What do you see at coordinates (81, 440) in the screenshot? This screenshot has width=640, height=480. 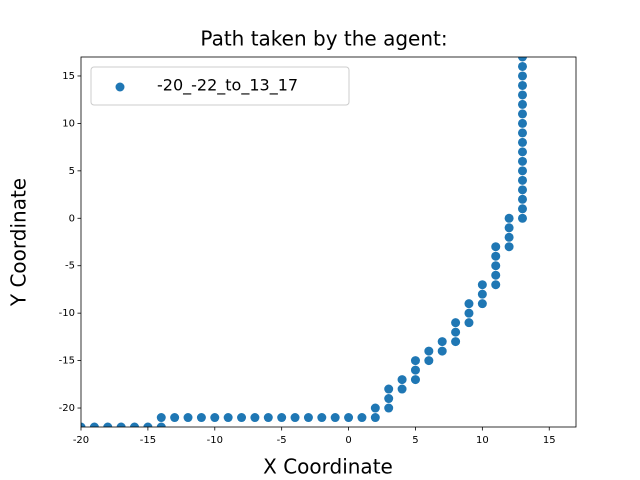 I see `x-tick-label: -20` at bounding box center [81, 440].